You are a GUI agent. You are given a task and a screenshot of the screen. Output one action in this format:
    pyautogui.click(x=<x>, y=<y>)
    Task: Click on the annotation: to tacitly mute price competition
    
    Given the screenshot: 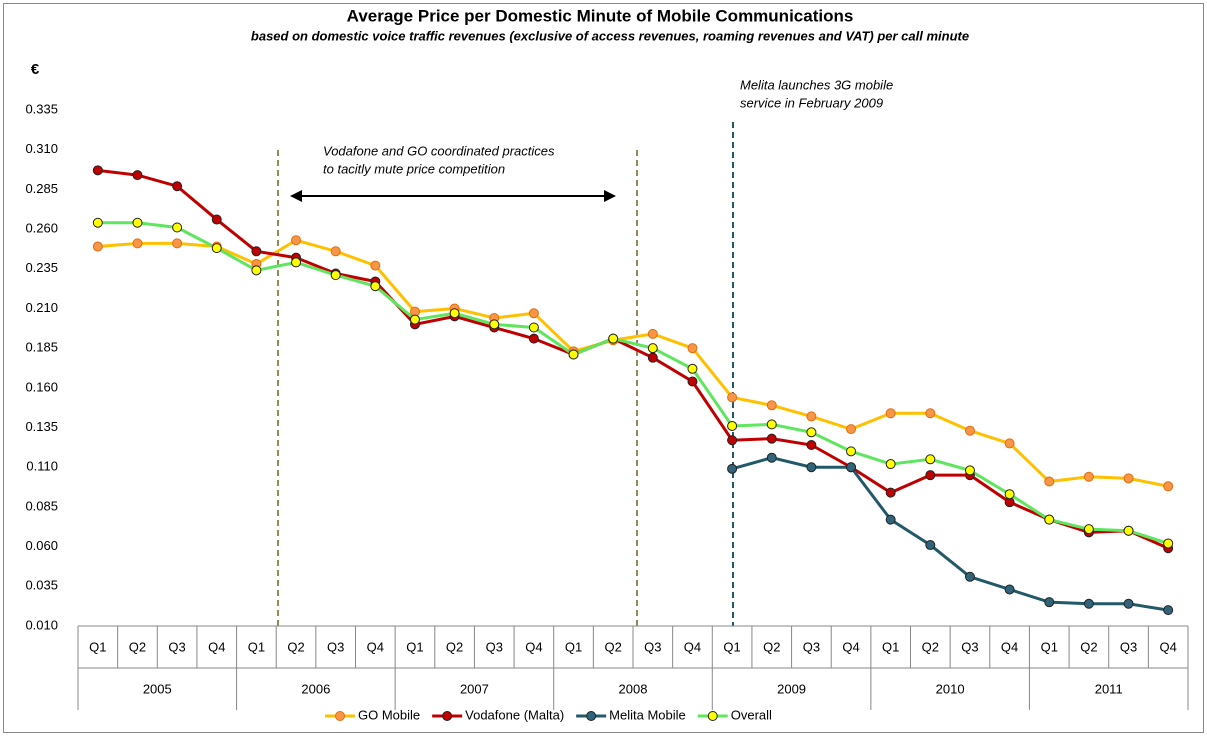 What is the action you would take?
    pyautogui.click(x=414, y=168)
    